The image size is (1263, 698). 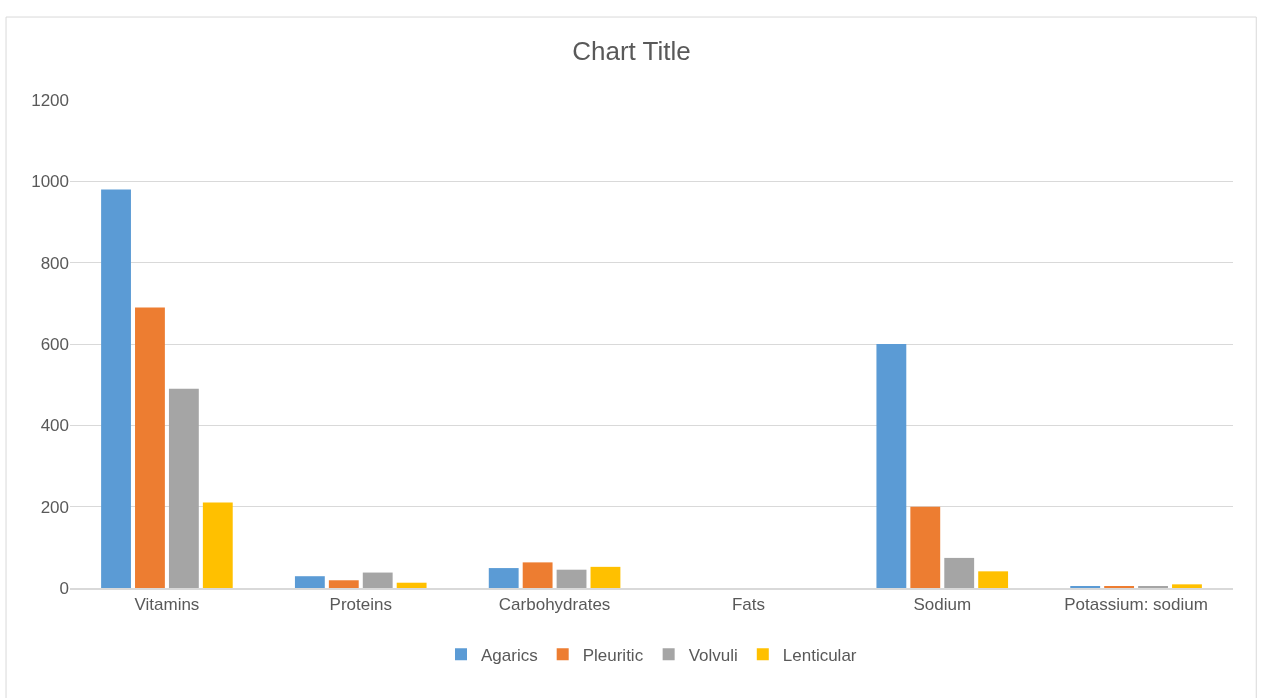 What do you see at coordinates (54, 507) in the screenshot?
I see `y-tick-label: 200` at bounding box center [54, 507].